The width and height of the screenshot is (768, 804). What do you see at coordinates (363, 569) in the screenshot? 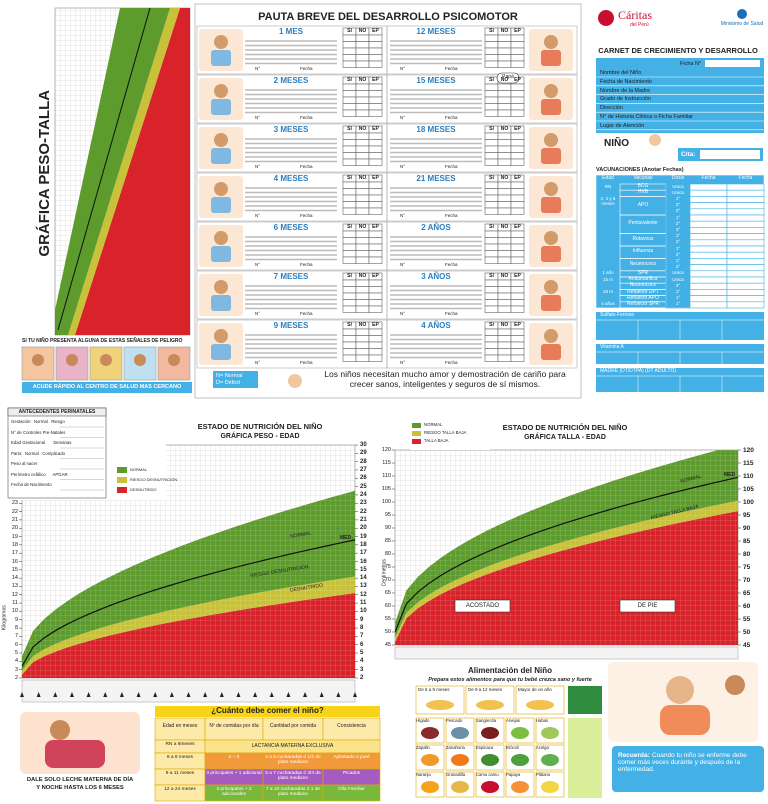
I see `y-tick-label: 15` at bounding box center [363, 569].